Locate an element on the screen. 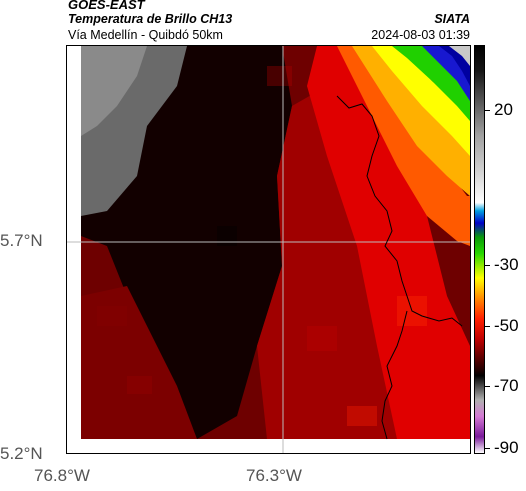 The width and height of the screenshot is (526, 491). latitude-label-5.2: 5.2°N is located at coordinates (21, 453).